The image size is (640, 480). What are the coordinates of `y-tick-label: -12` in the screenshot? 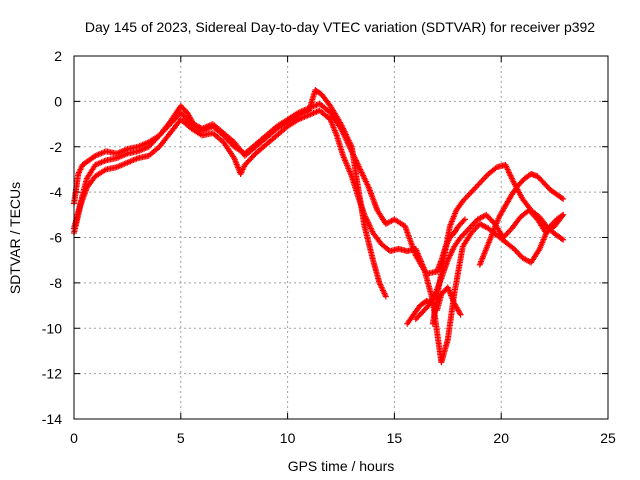 It's located at (52, 374).